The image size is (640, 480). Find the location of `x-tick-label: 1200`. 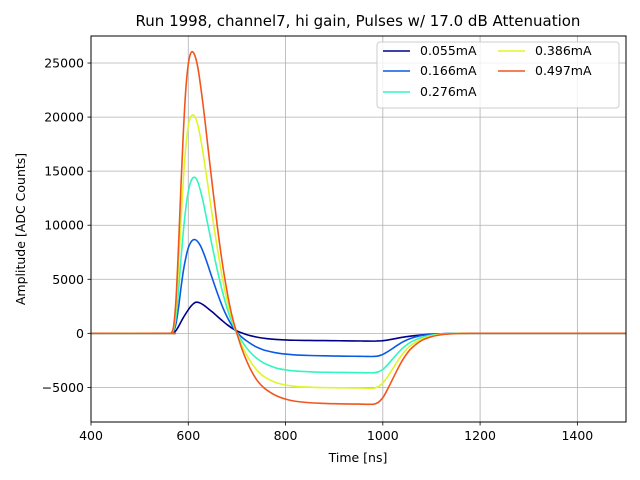

x-tick-label: 1200 is located at coordinates (480, 435).